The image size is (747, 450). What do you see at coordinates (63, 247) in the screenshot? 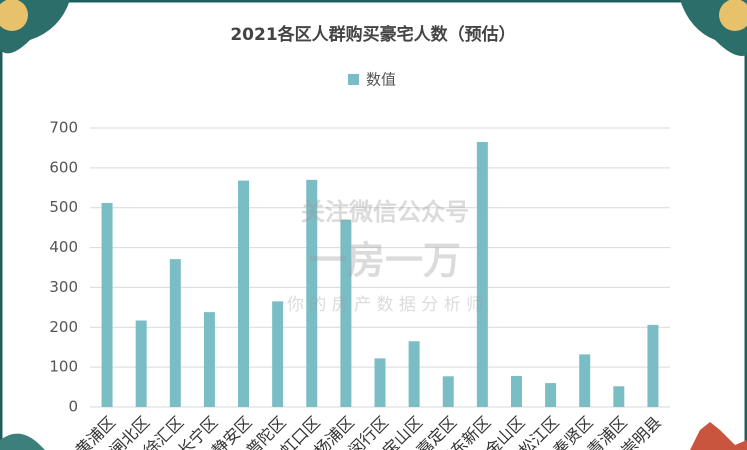
I see `y-tick-label: 400` at bounding box center [63, 247].